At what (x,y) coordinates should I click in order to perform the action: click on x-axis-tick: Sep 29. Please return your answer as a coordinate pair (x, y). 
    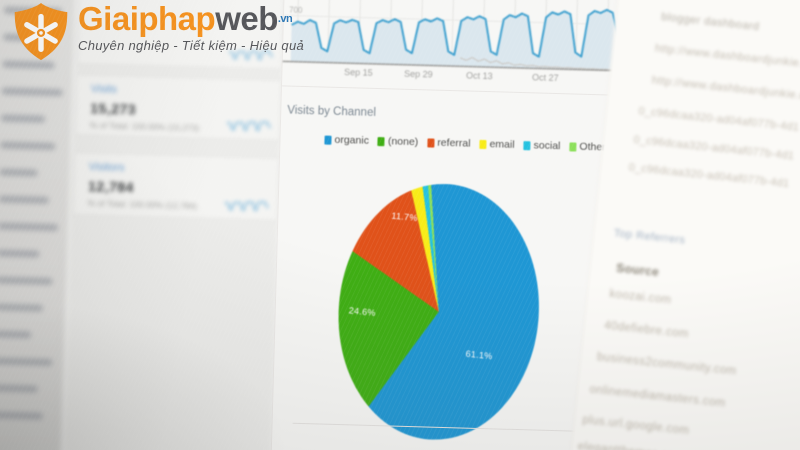
    Looking at the image, I should click on (418, 74).